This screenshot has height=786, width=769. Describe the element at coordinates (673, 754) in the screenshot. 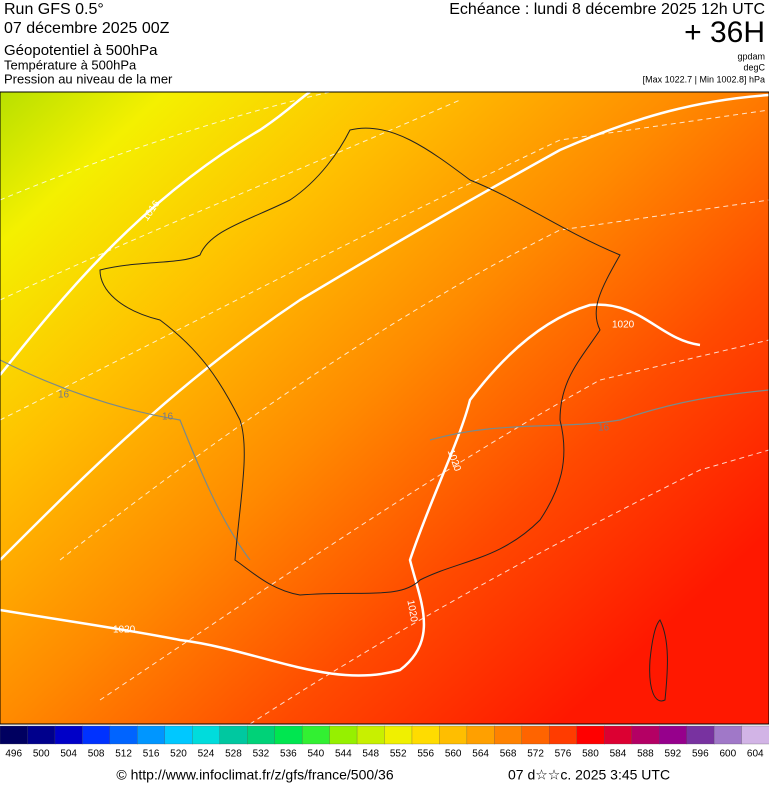

I see `scale-label: 592` at that location.